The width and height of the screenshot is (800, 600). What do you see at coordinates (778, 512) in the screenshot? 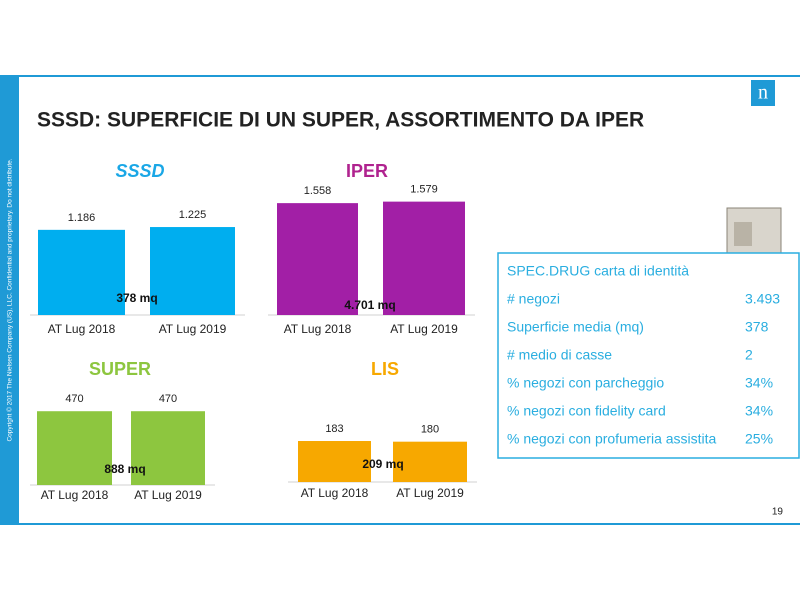
I see `page-number: 19` at bounding box center [778, 512].